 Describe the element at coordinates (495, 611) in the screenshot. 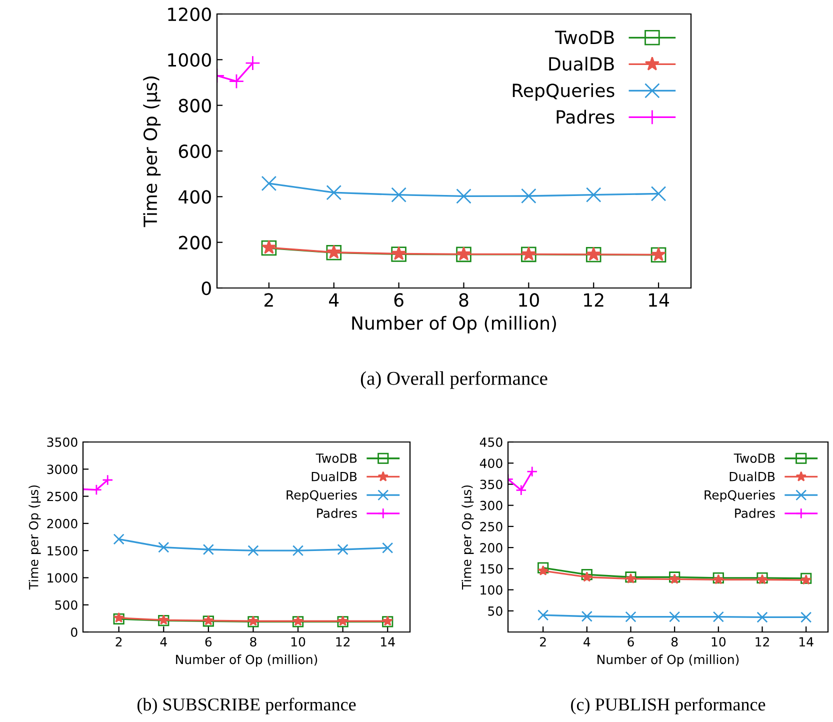

I see `y-tick-label: 50` at that location.